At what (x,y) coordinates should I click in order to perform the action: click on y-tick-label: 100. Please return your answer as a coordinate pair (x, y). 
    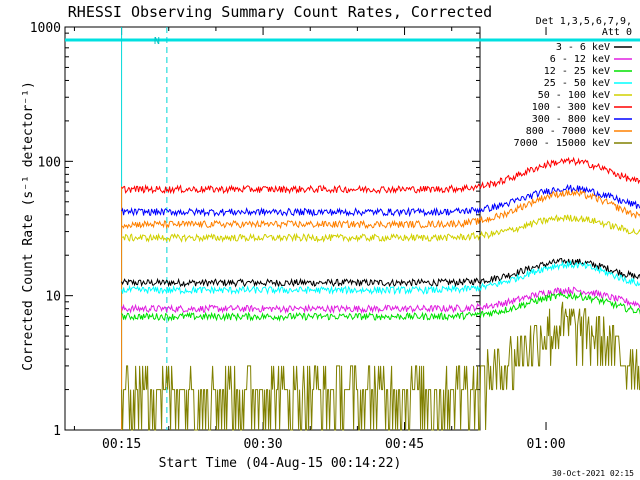
    Looking at the image, I should click on (49, 162).